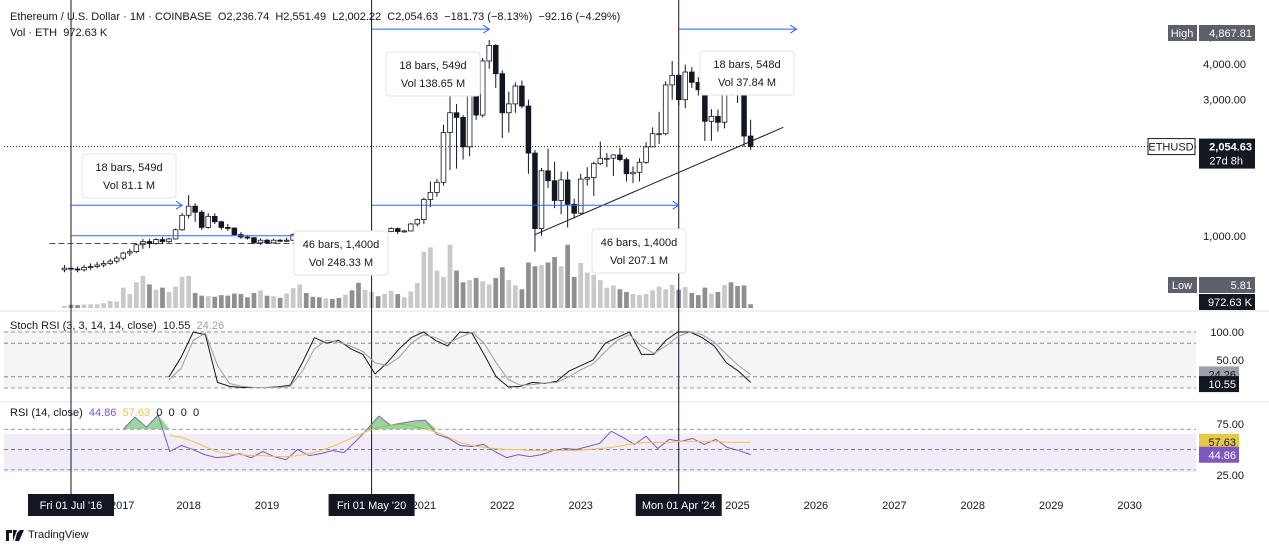  What do you see at coordinates (46, 413) in the screenshot?
I see `rsi-title: RSI (14, close)` at bounding box center [46, 413].